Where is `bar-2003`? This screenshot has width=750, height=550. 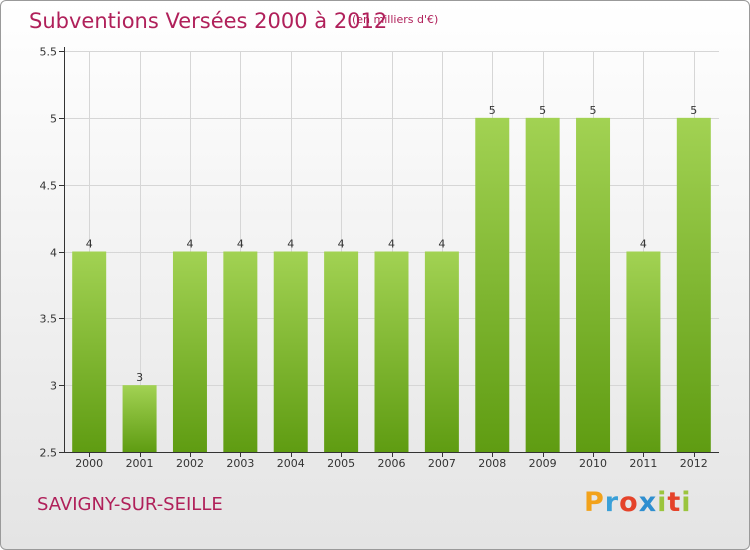
bar-2003 is located at coordinates (240, 351).